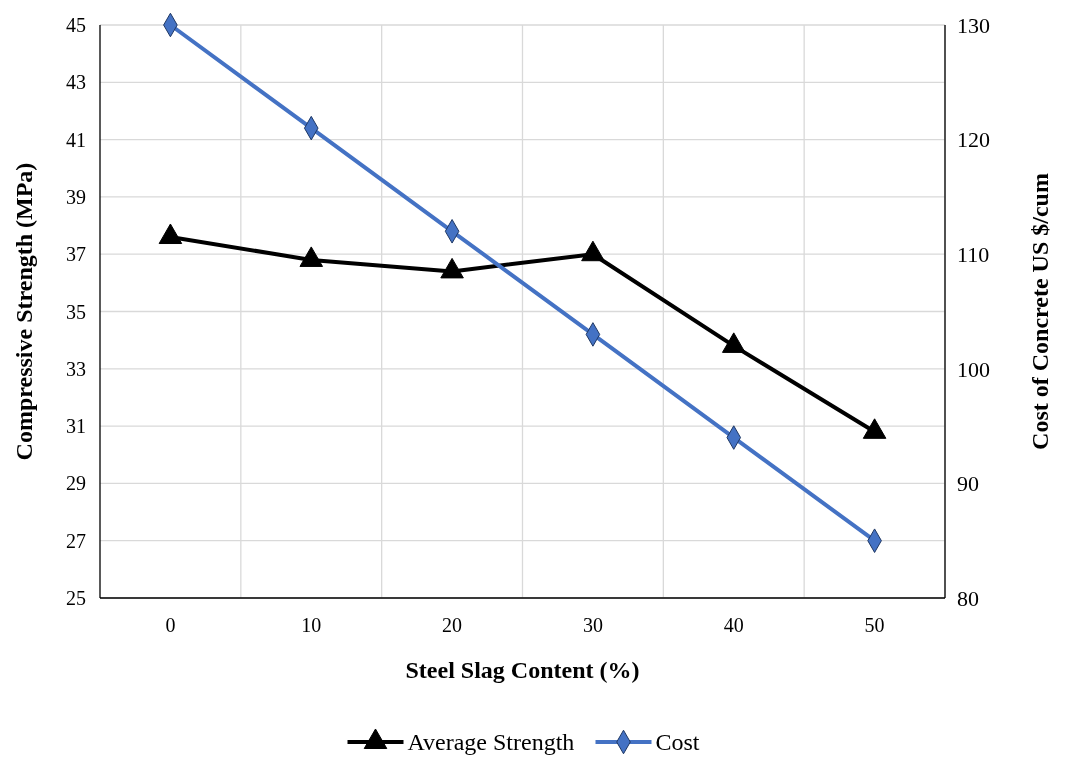 The width and height of the screenshot is (1078, 758). Describe the element at coordinates (733, 625) in the screenshot. I see `x-tick-label: 40` at that location.